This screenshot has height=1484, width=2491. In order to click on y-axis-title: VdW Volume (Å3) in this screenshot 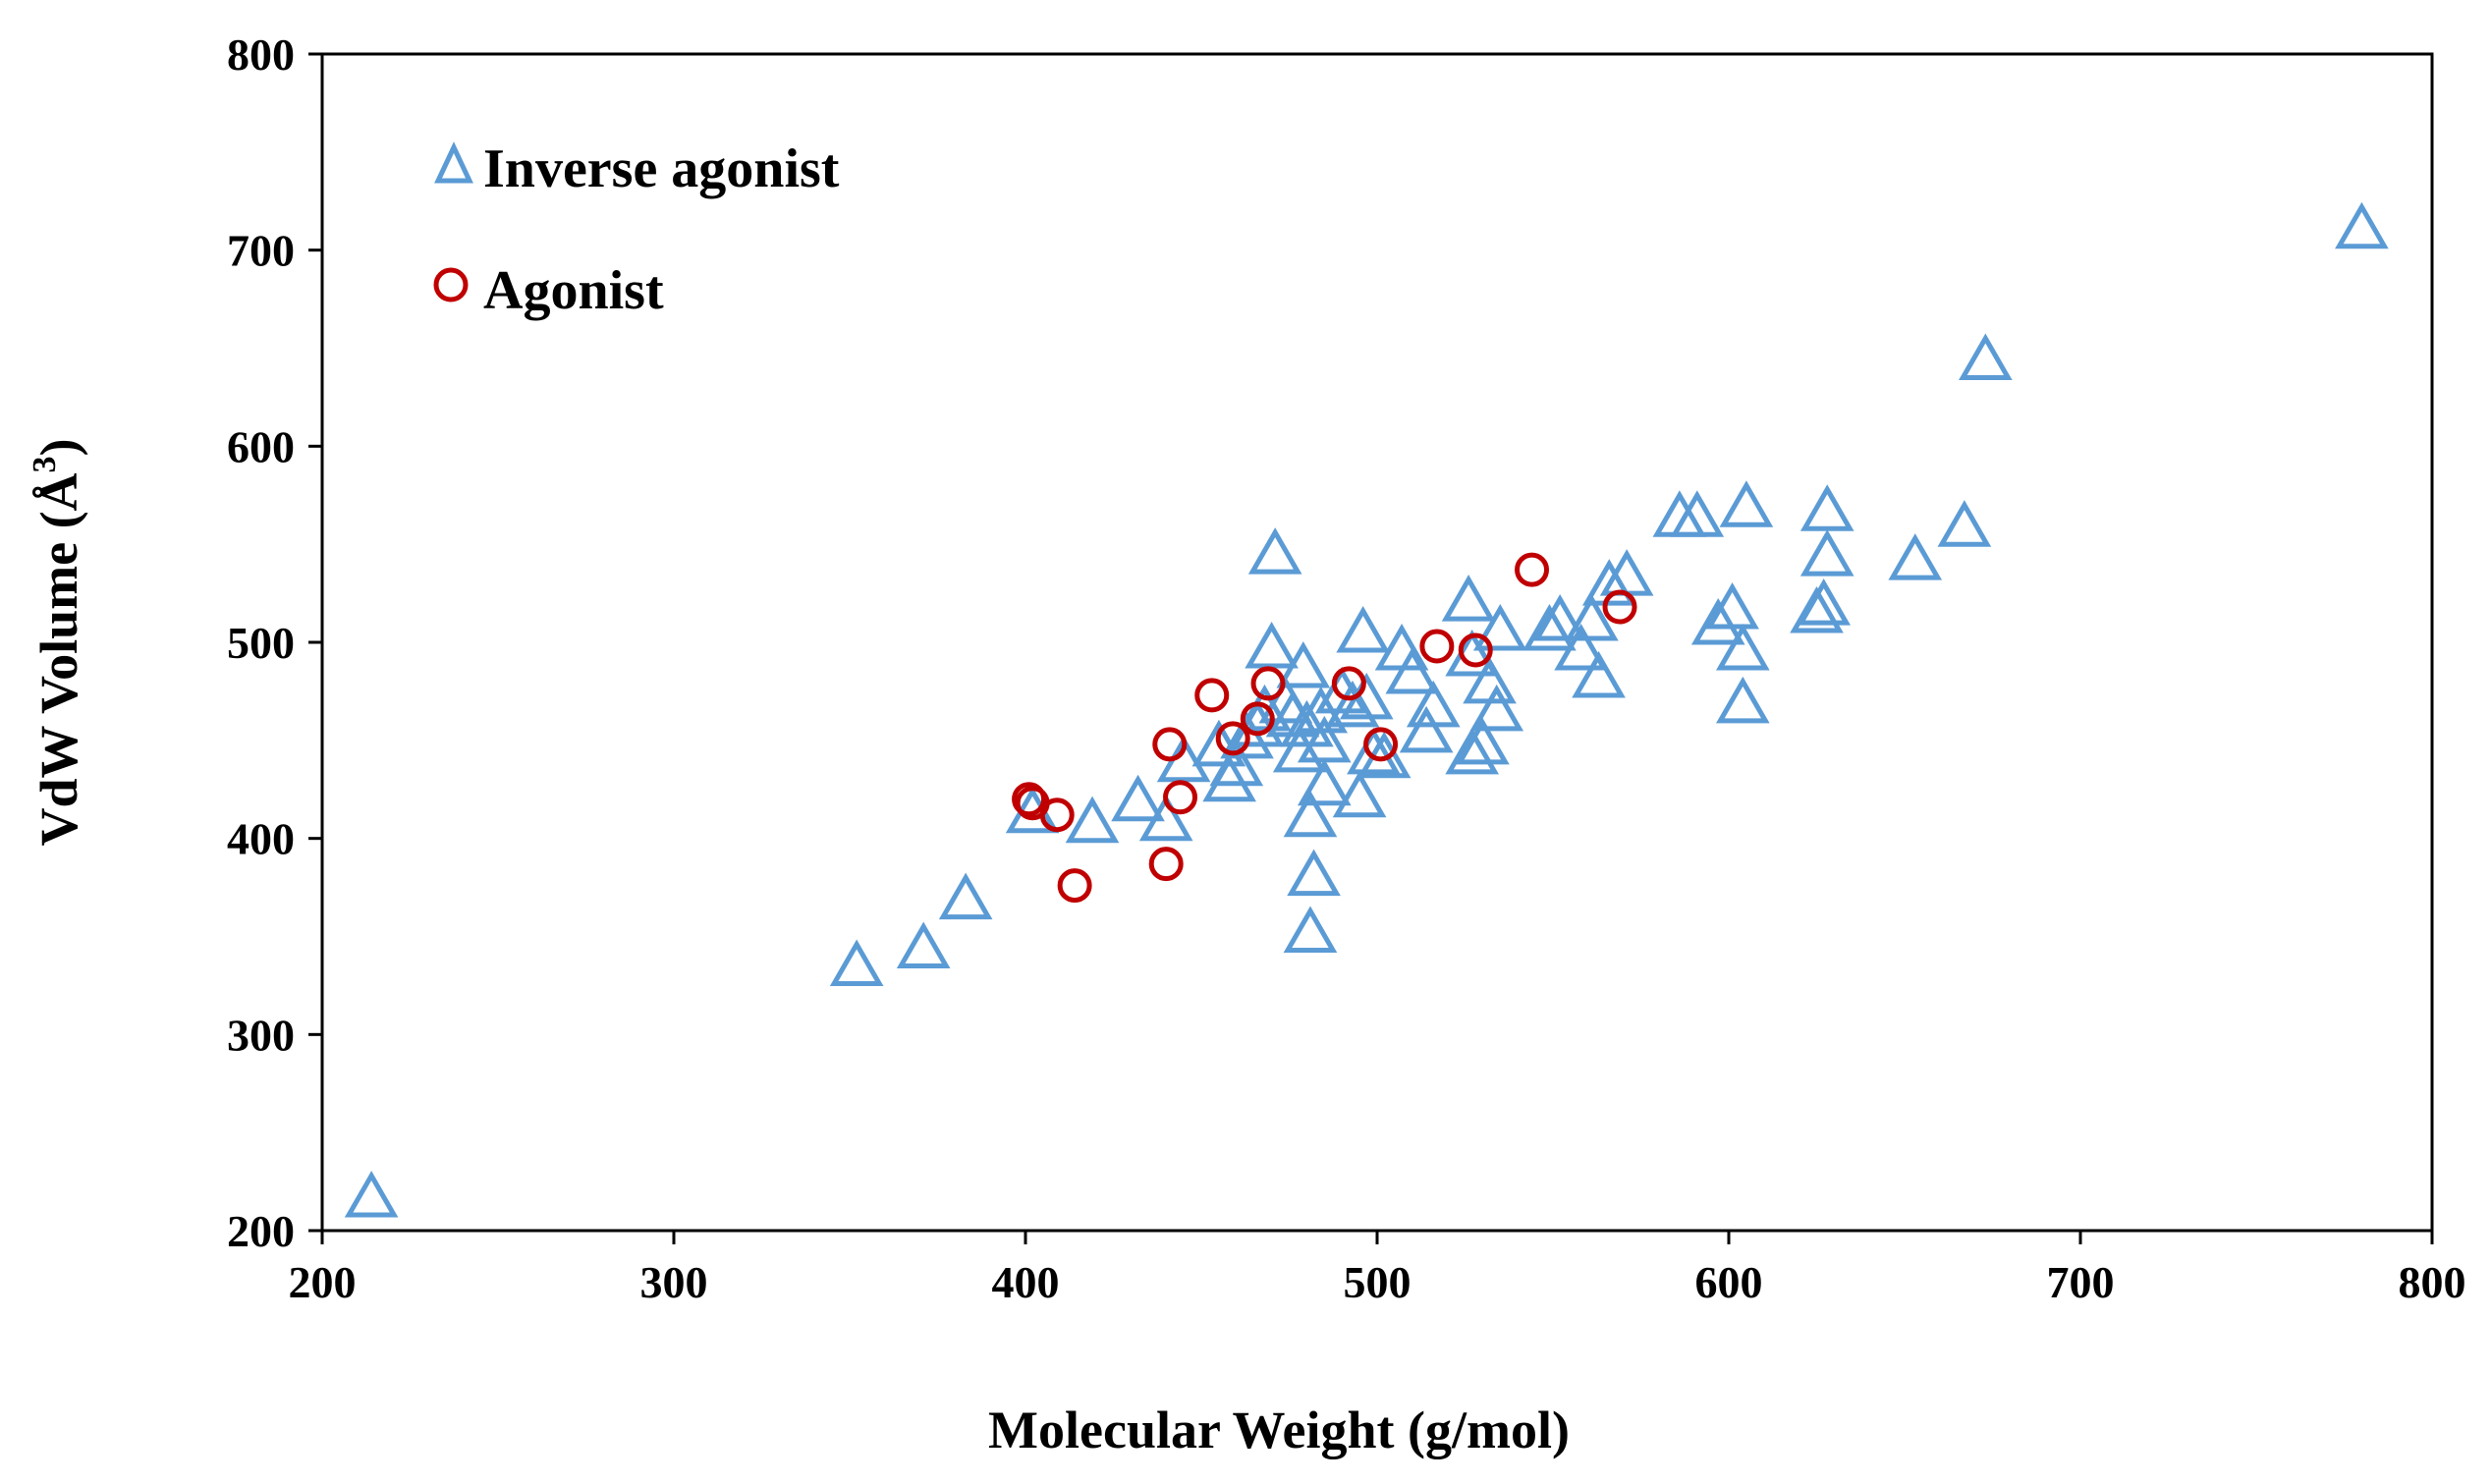, I will do `click(58, 642)`.